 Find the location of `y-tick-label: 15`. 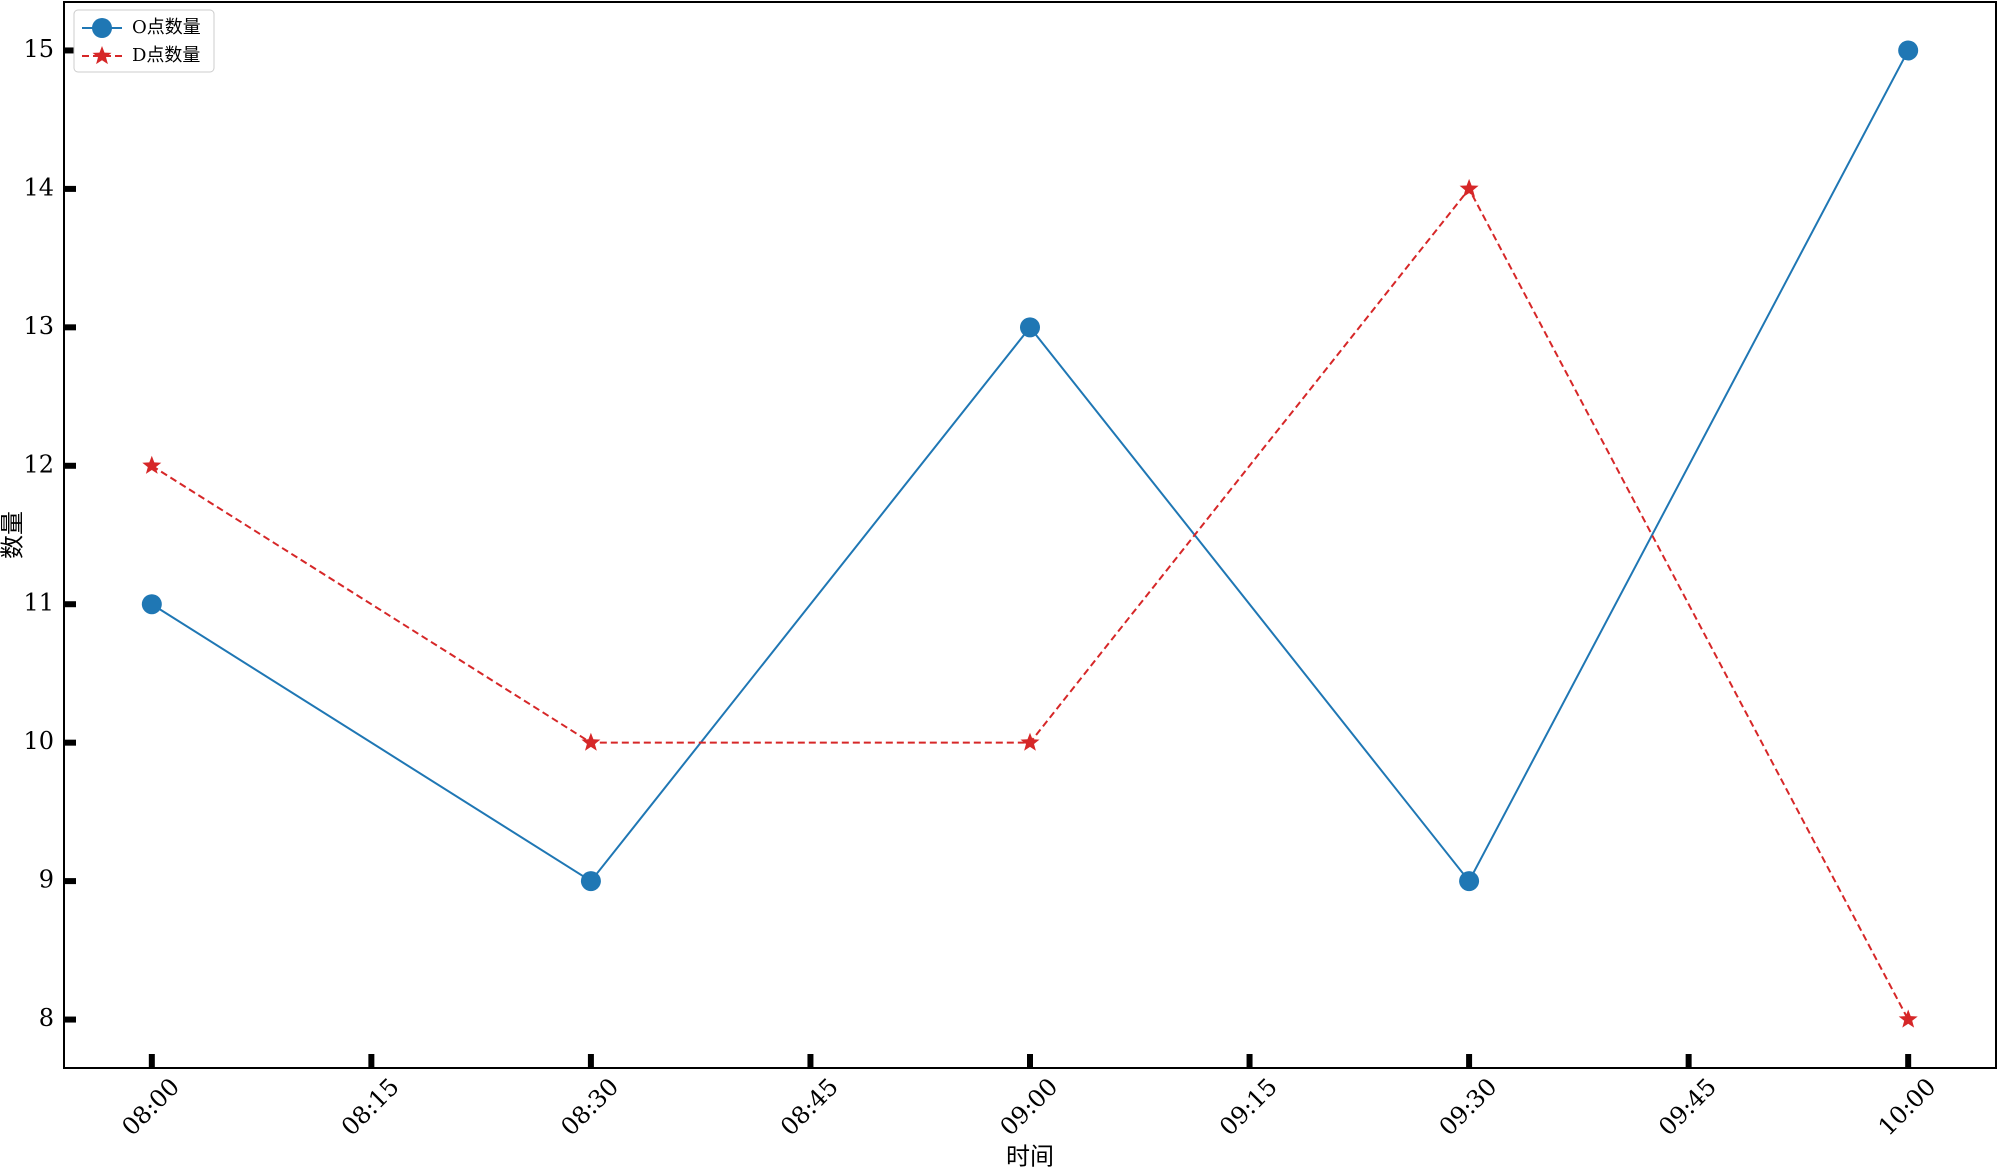

y-tick-label: 15 is located at coordinates (38, 49).